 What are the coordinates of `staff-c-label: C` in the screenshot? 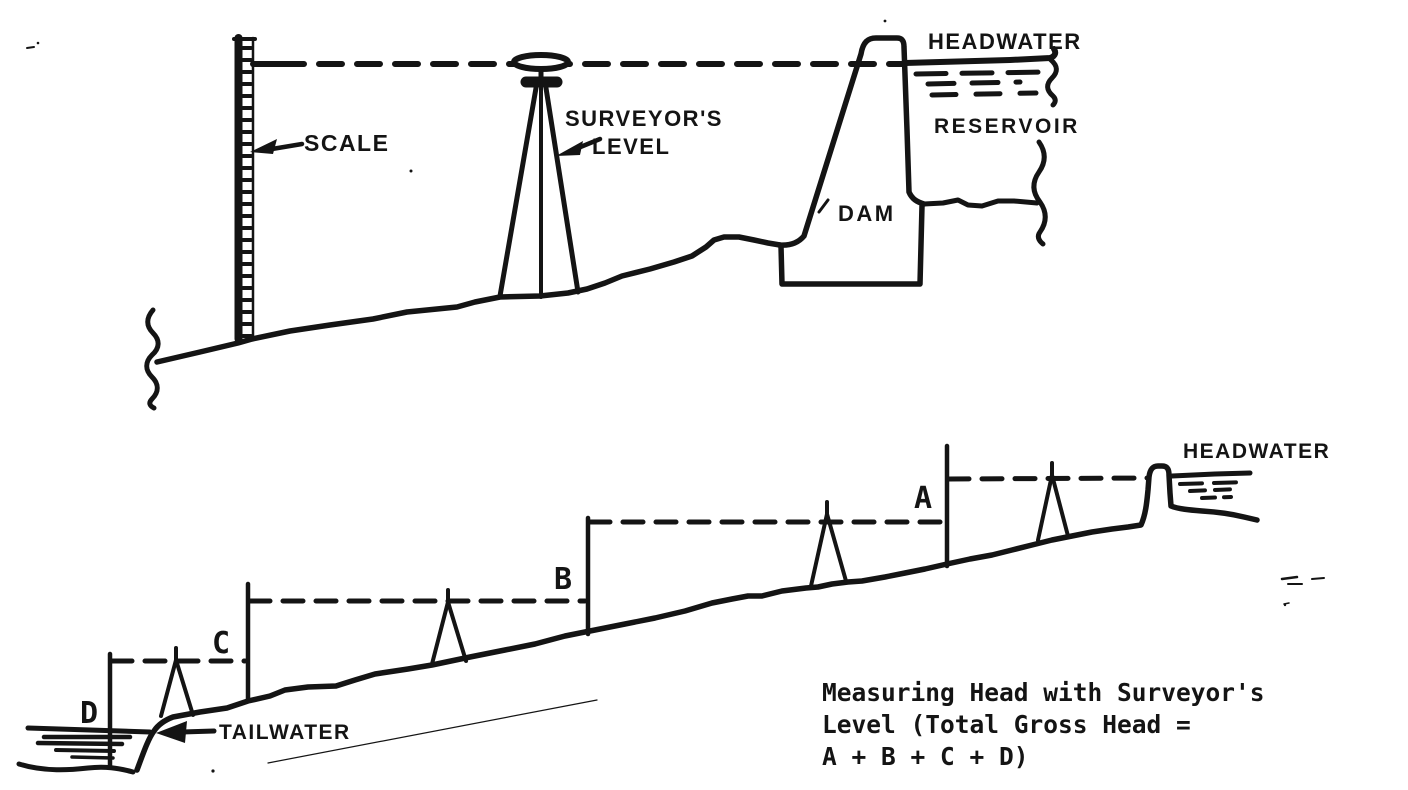 It's located at (221, 643).